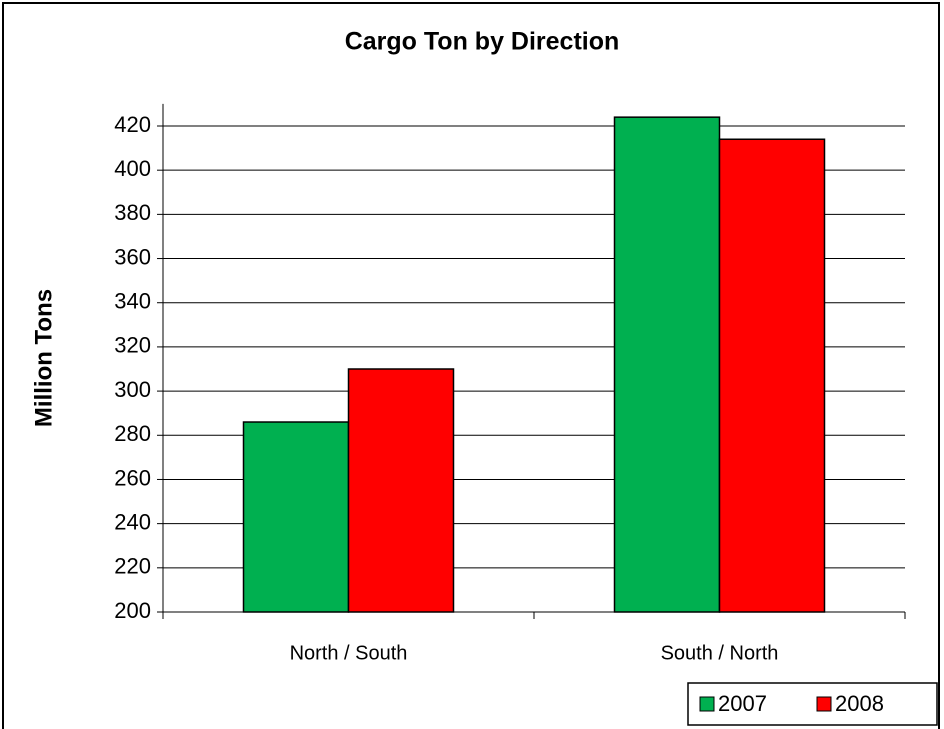  Describe the element at coordinates (132, 345) in the screenshot. I see `y-tick-label: 320` at that location.